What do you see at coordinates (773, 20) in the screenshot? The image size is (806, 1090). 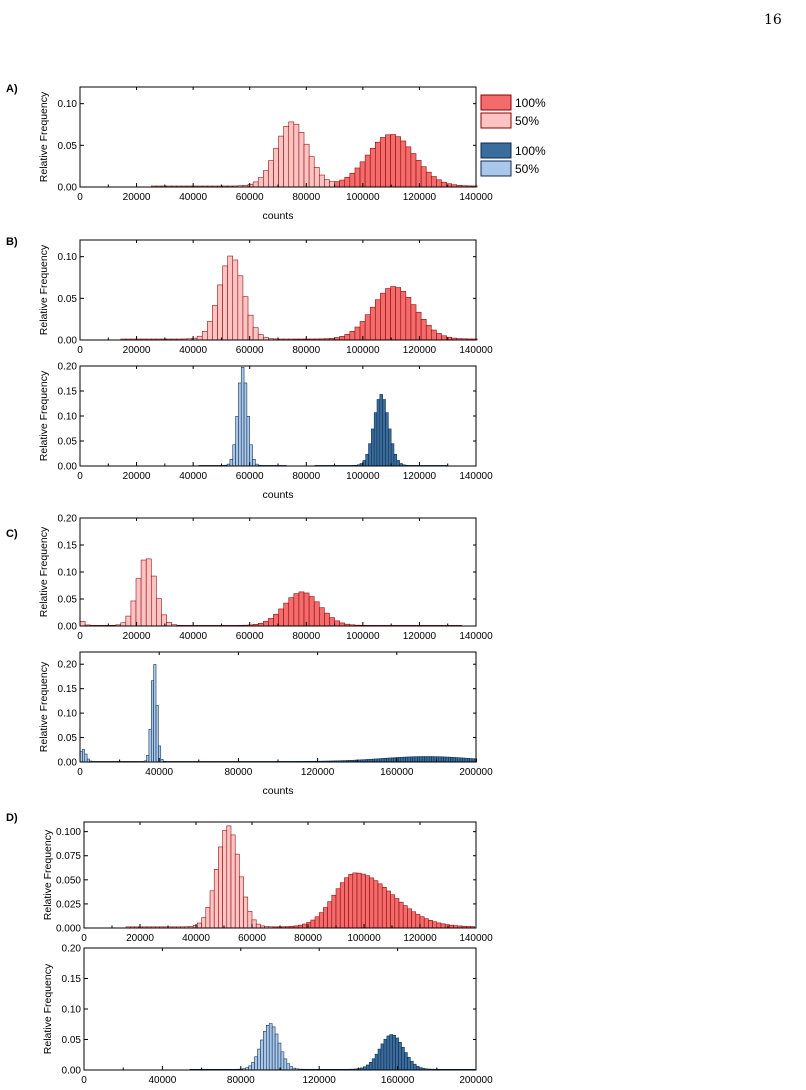 I see `page-number: 16` at bounding box center [773, 20].